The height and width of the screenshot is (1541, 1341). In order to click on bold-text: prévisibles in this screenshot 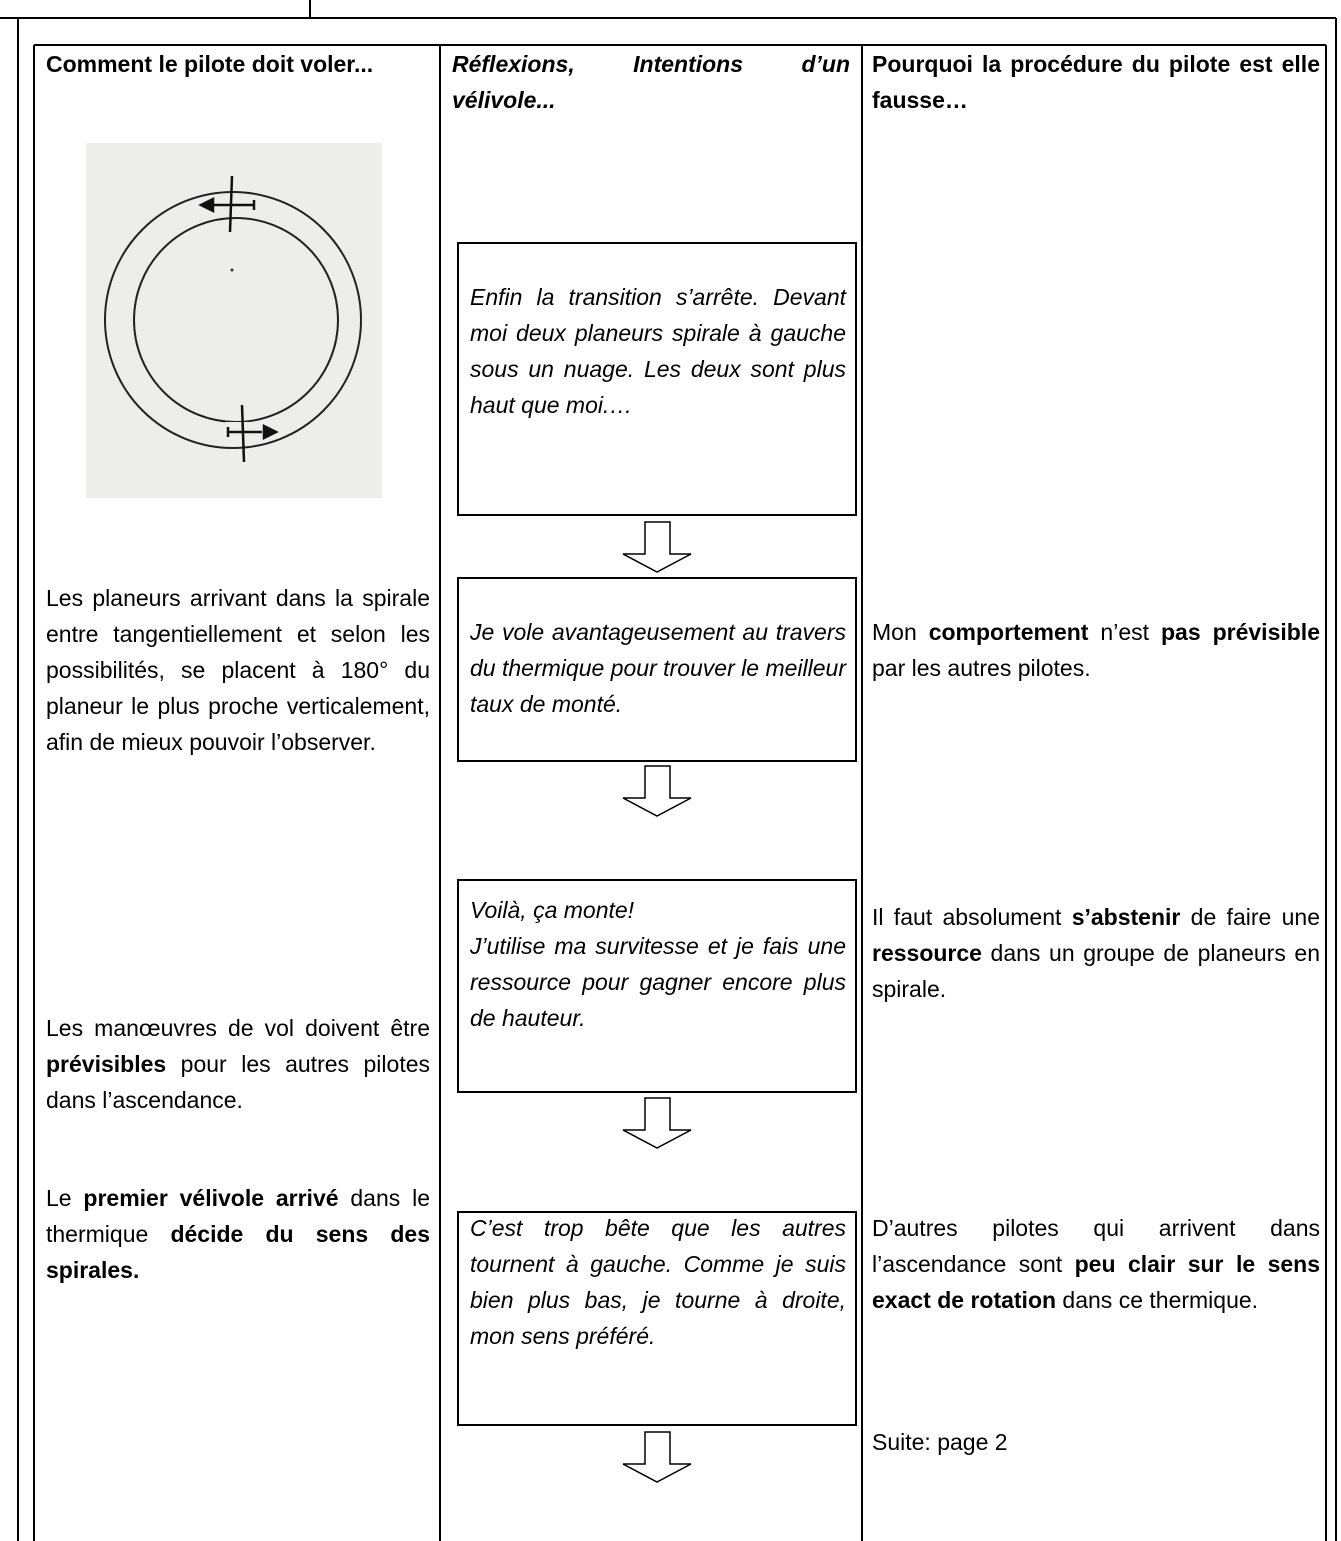, I will do `click(106, 1064)`.